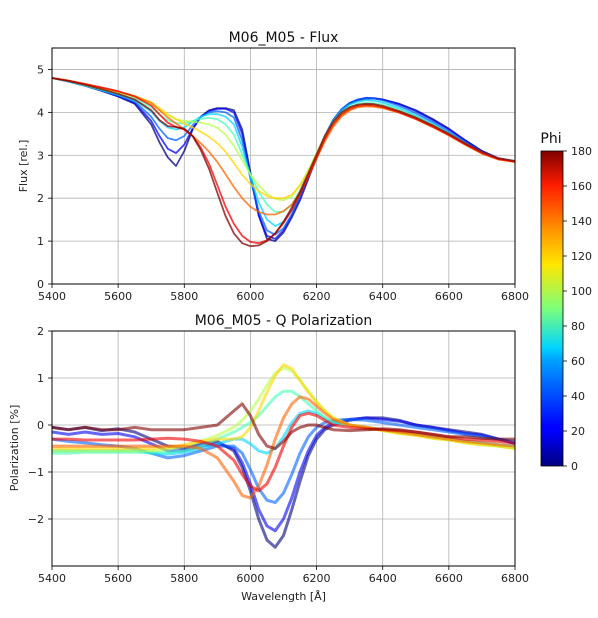 This screenshot has height=618, width=598. Describe the element at coordinates (283, 575) in the screenshot. I see `polarization-x-ticks: 5400 5600 5800 6000 6200 6400 6600 6800` at that location.